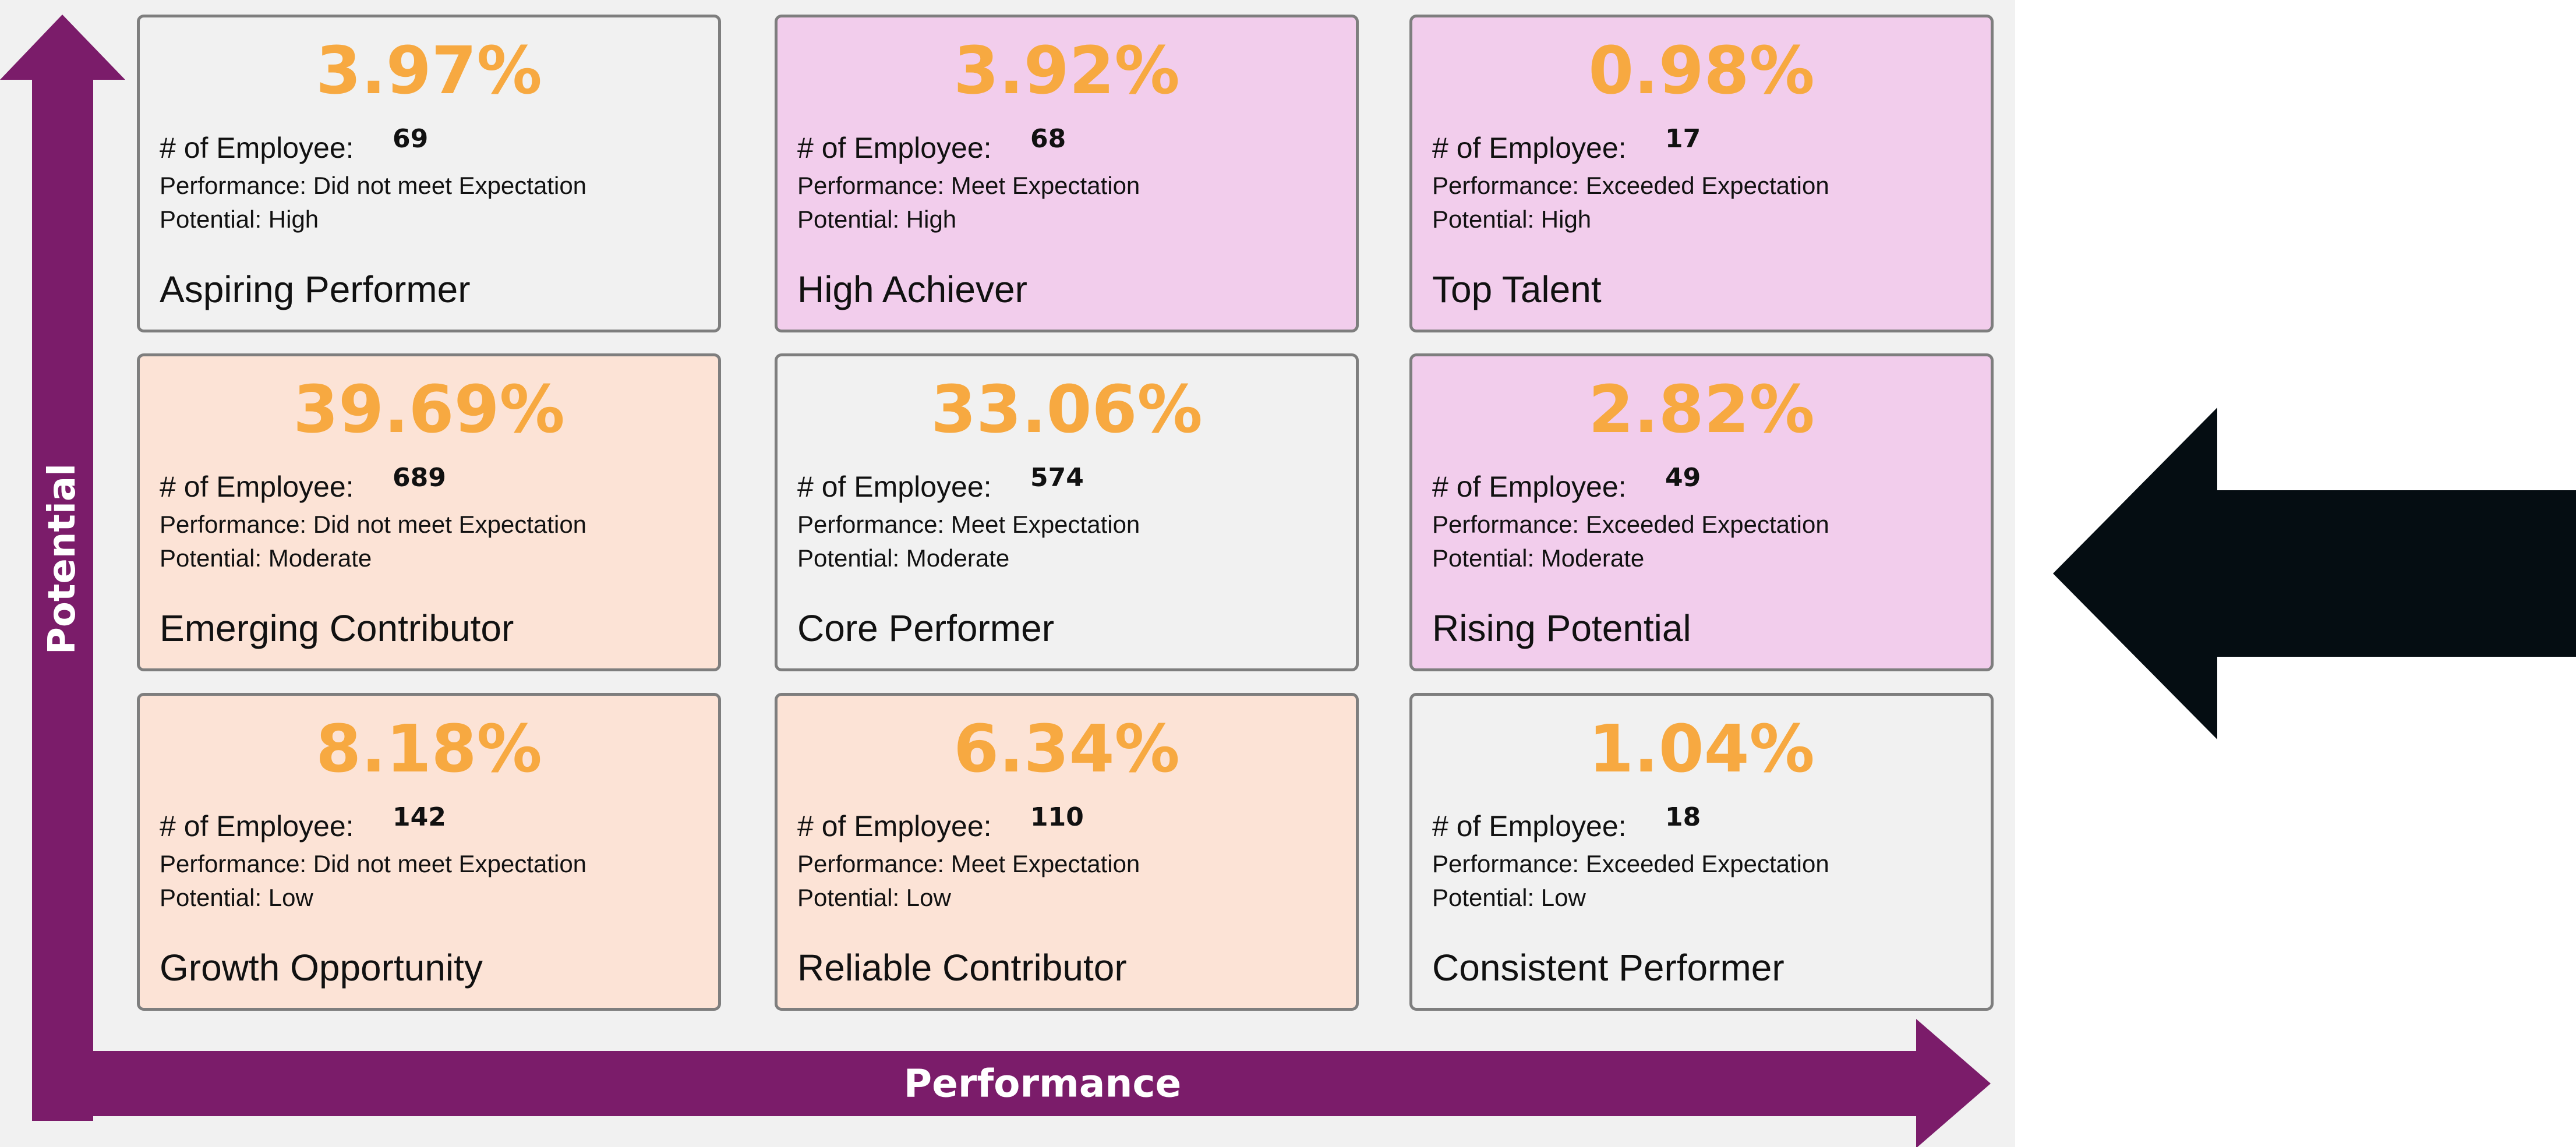 This screenshot has height=1147, width=2576. Describe the element at coordinates (1057, 817) in the screenshot. I see `employee-count: 110` at that location.